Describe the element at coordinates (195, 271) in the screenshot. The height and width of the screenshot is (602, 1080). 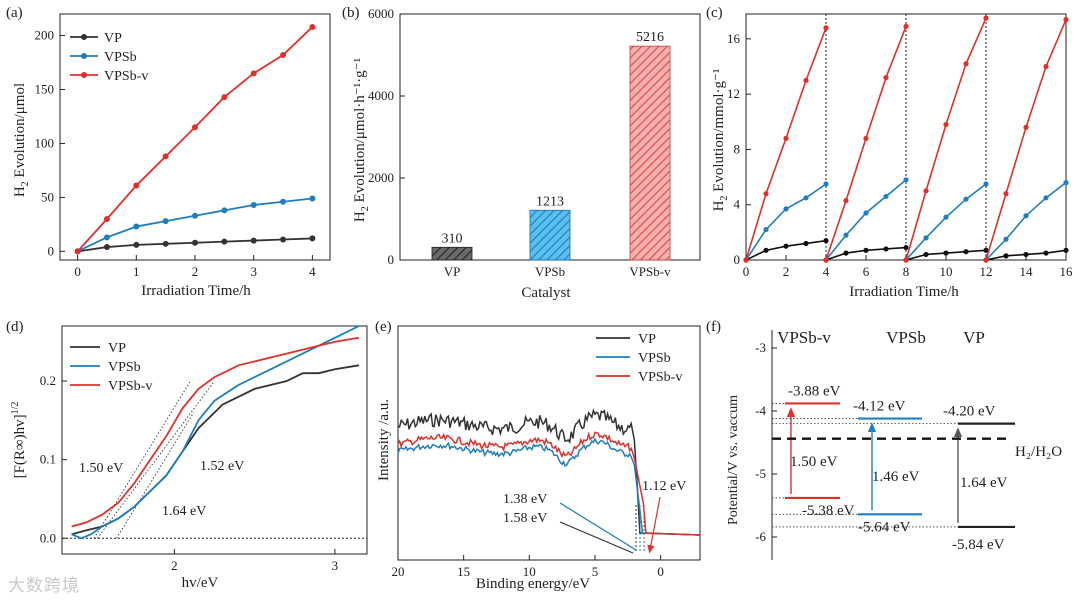
I see `x-tick-label-a: 2` at that location.